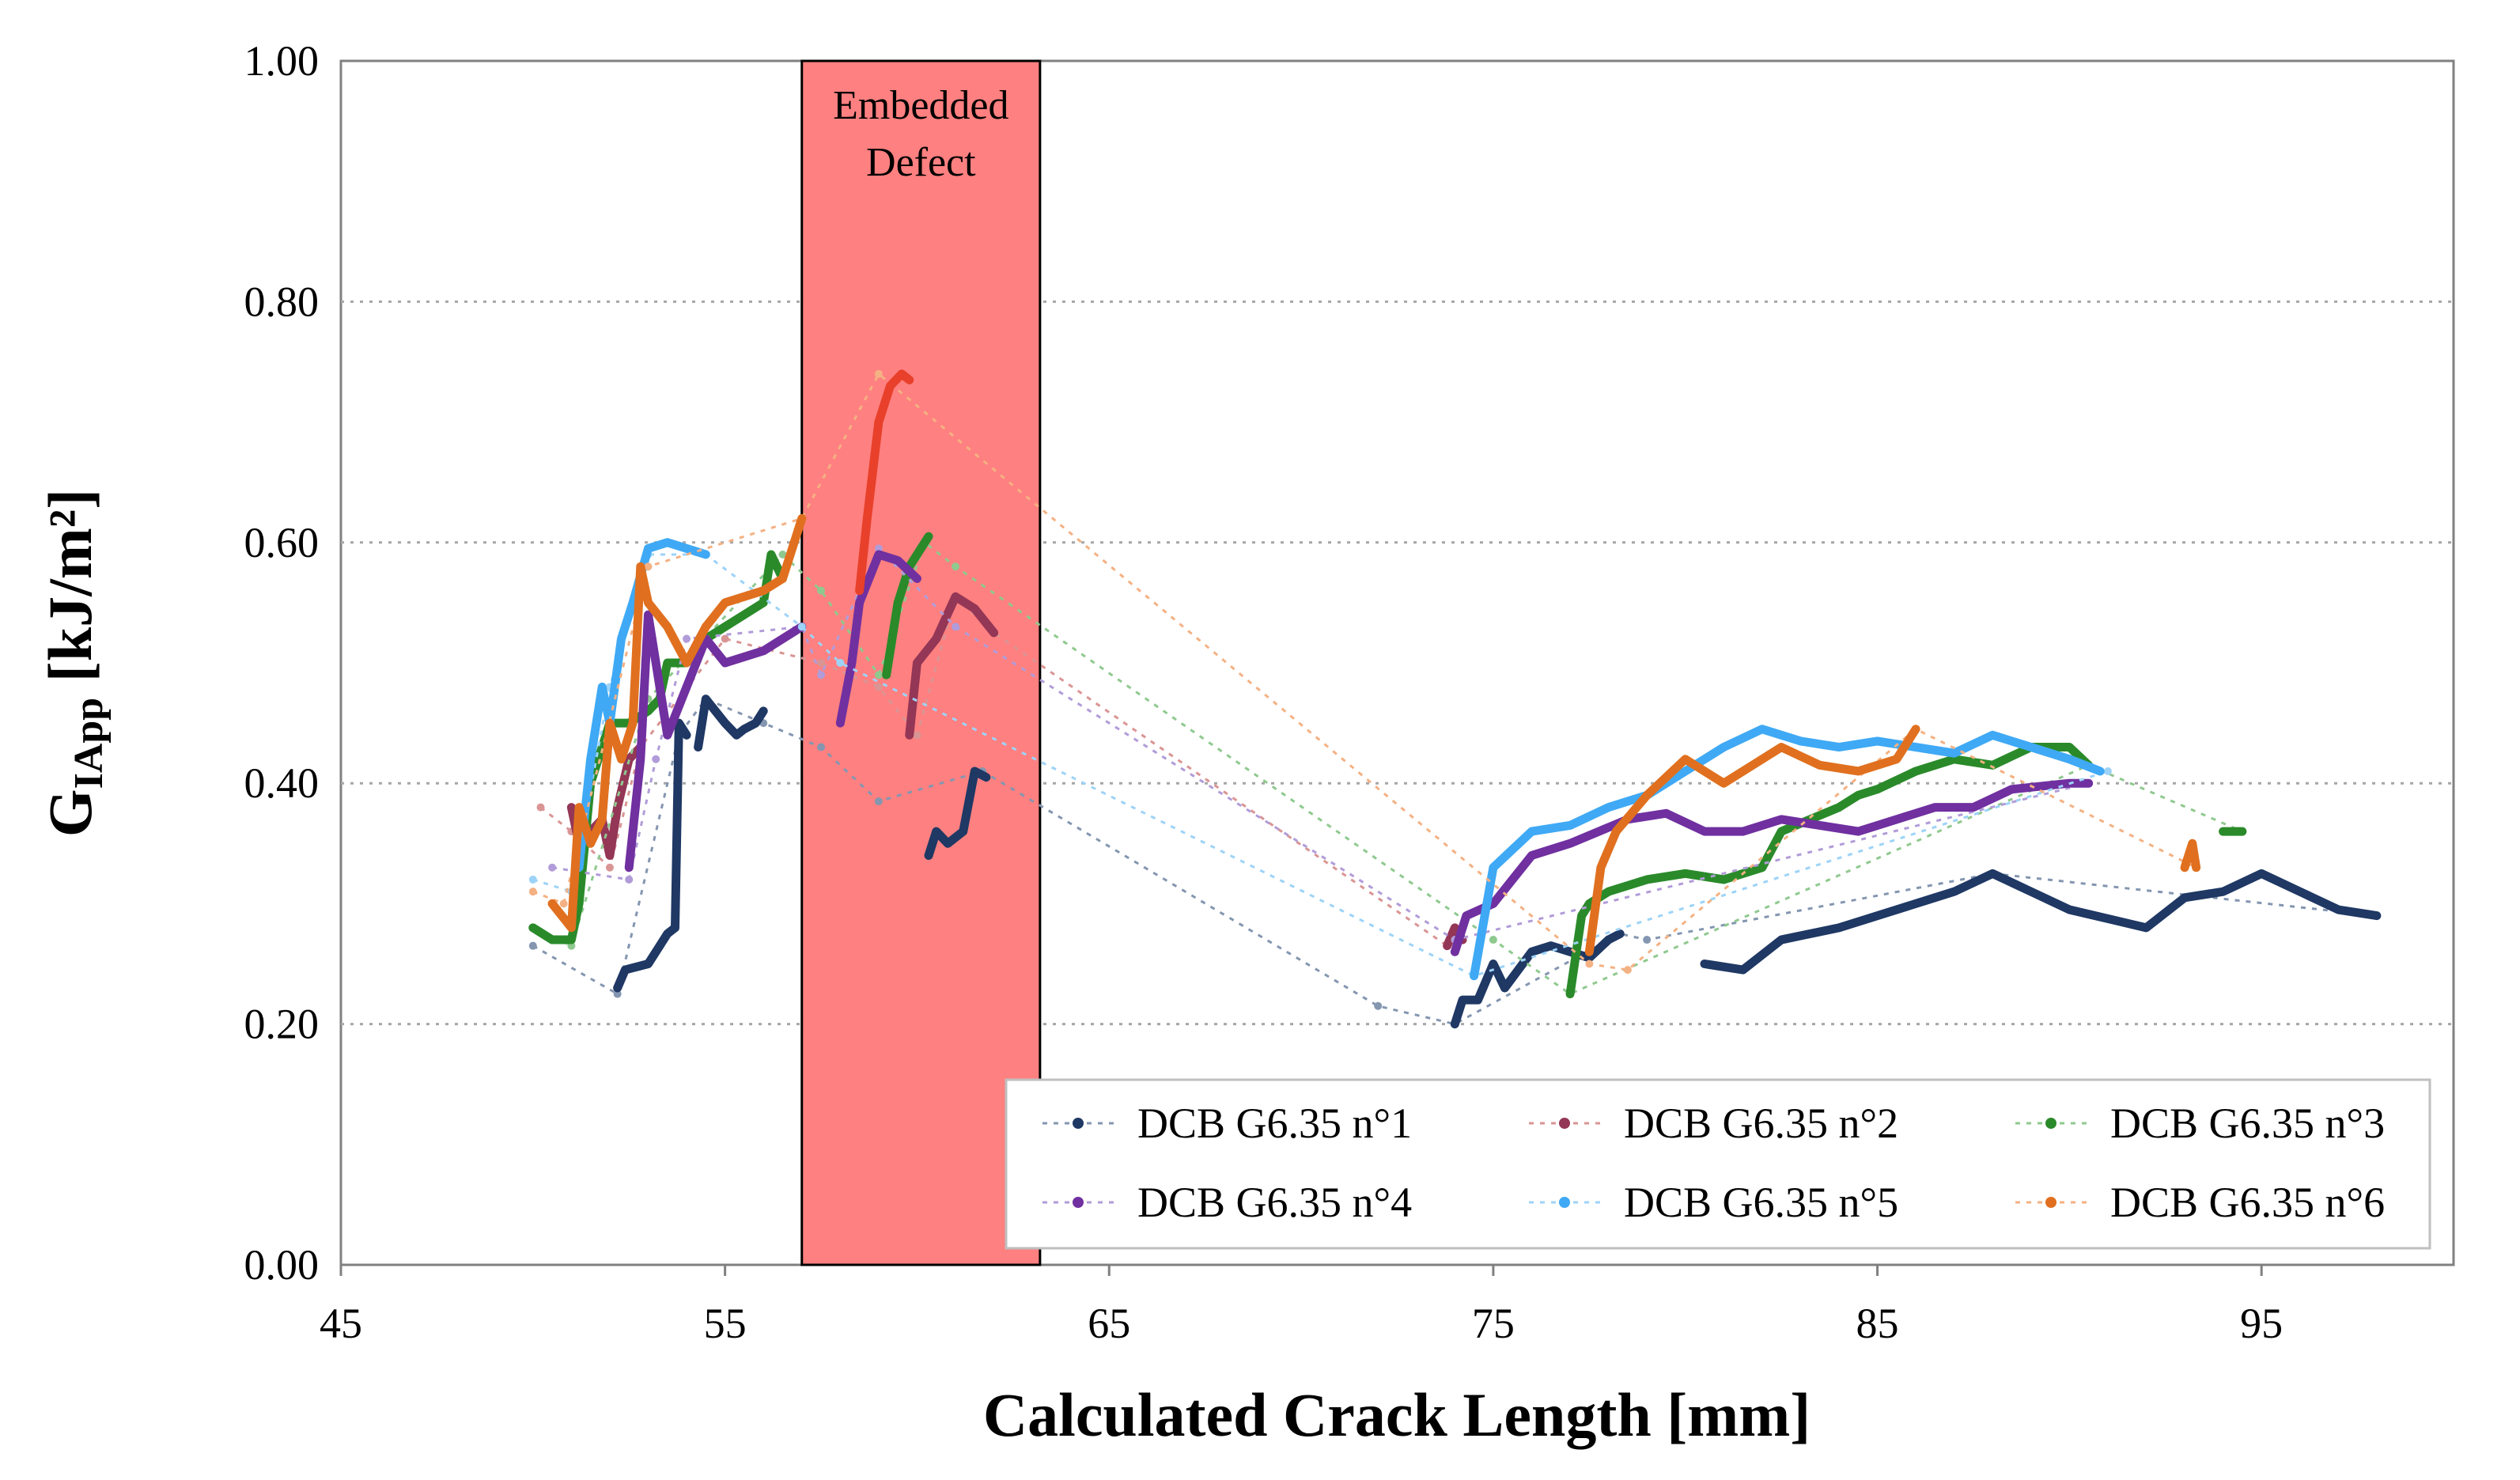 Image resolution: width=2520 pixels, height=1480 pixels. I want to click on x-tick-label-55: 55, so click(725, 1323).